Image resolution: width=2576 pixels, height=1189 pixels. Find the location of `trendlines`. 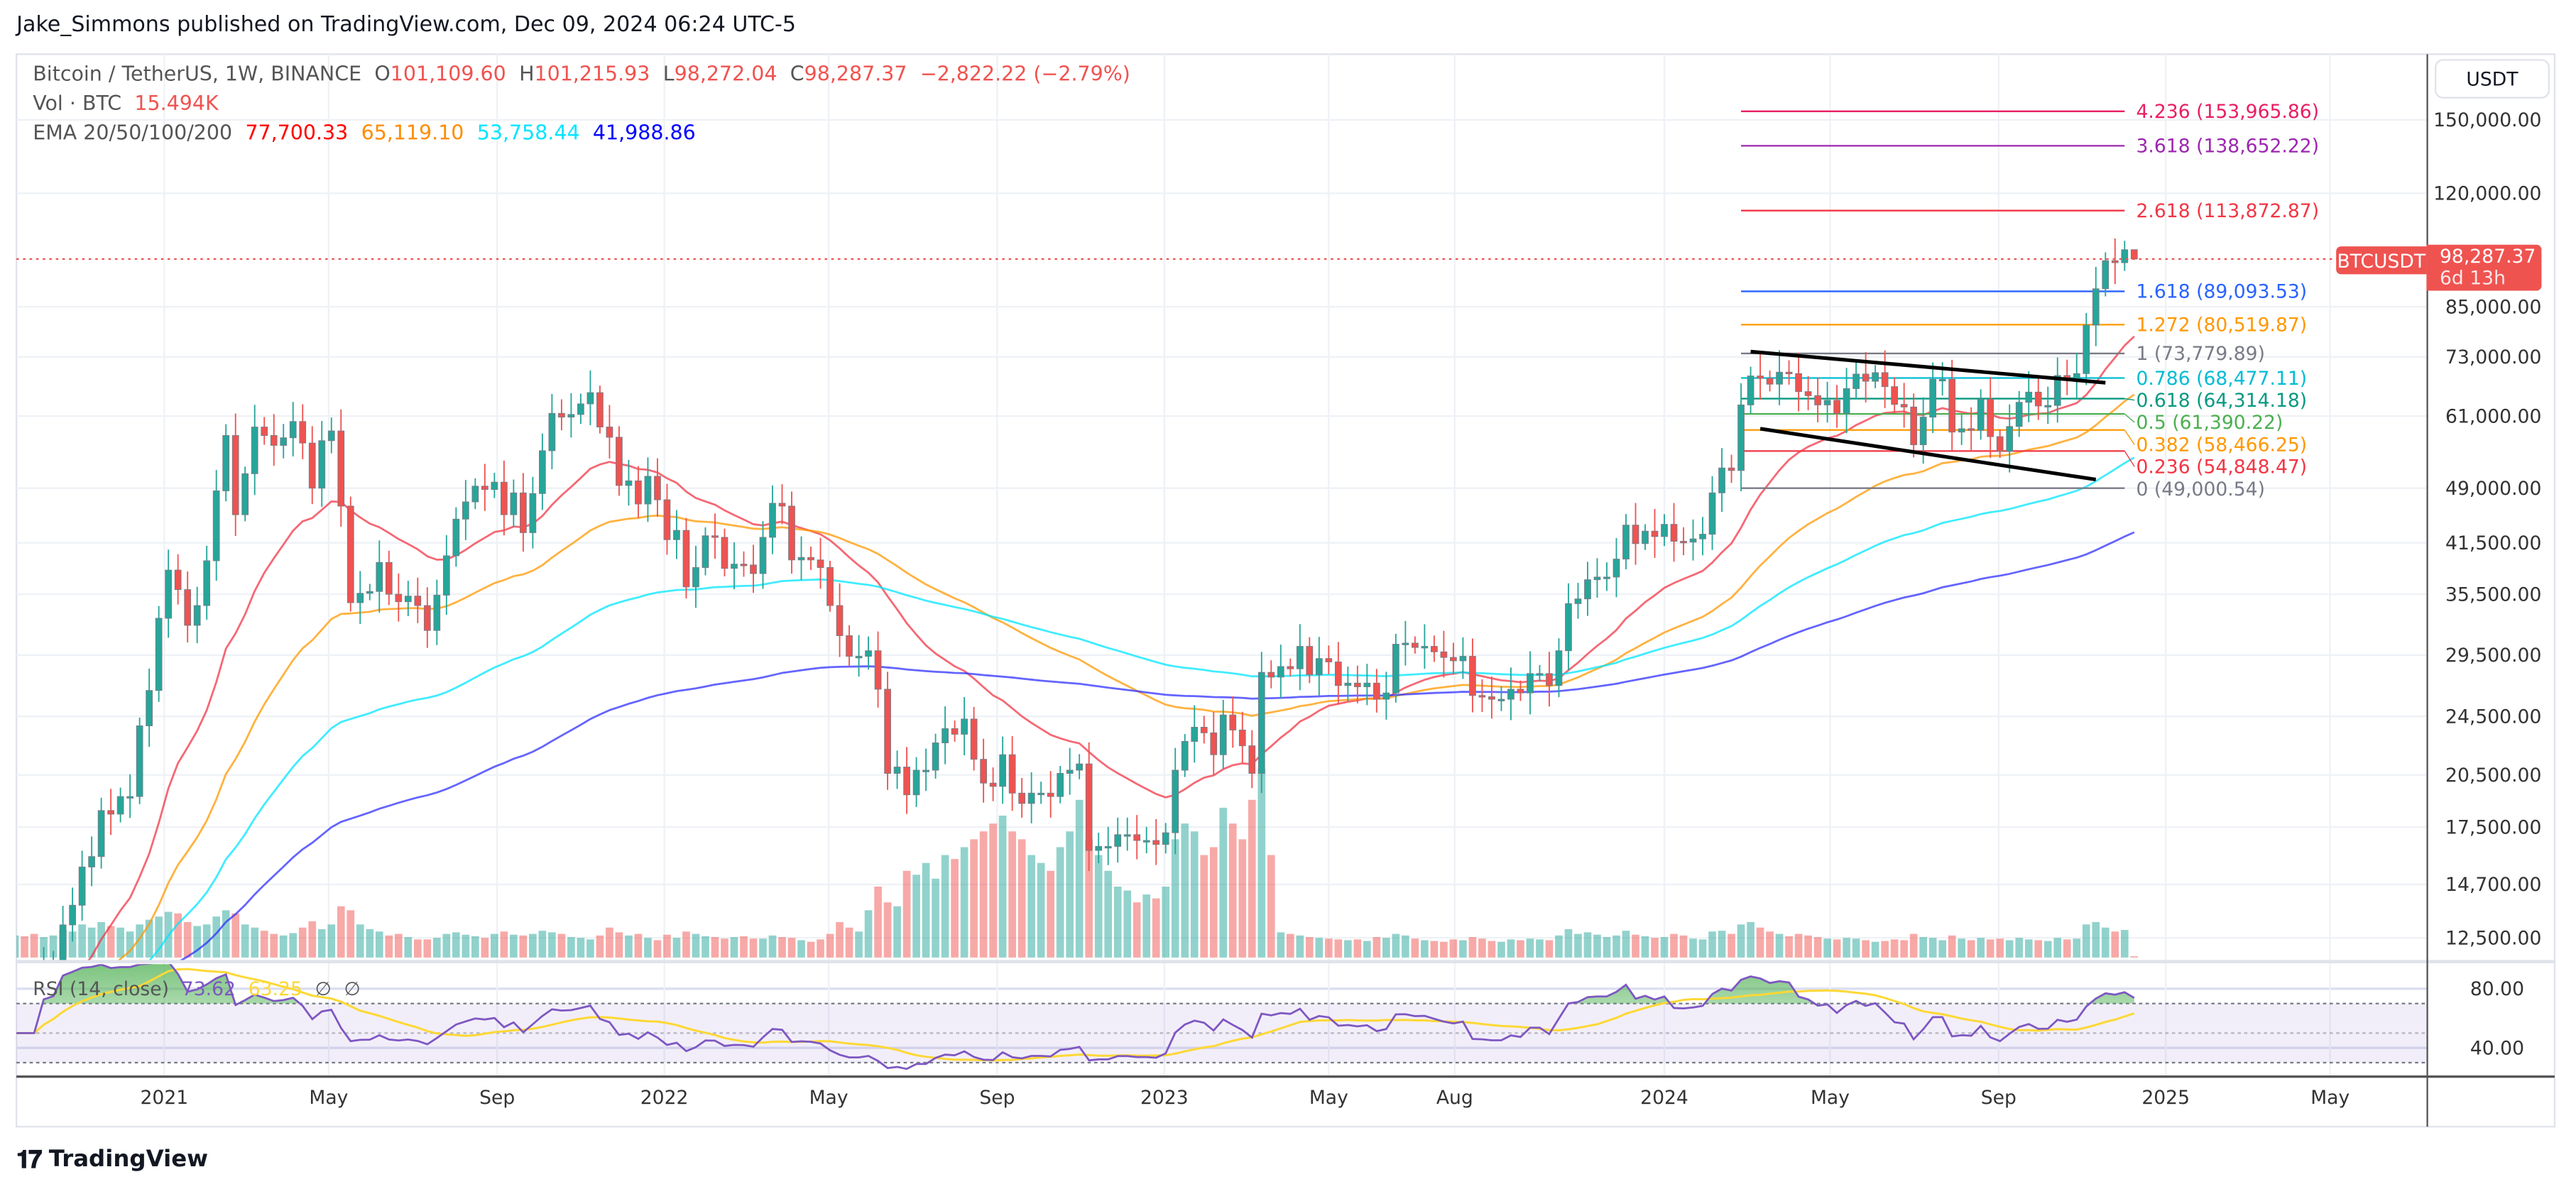

trendlines is located at coordinates (1928, 416).